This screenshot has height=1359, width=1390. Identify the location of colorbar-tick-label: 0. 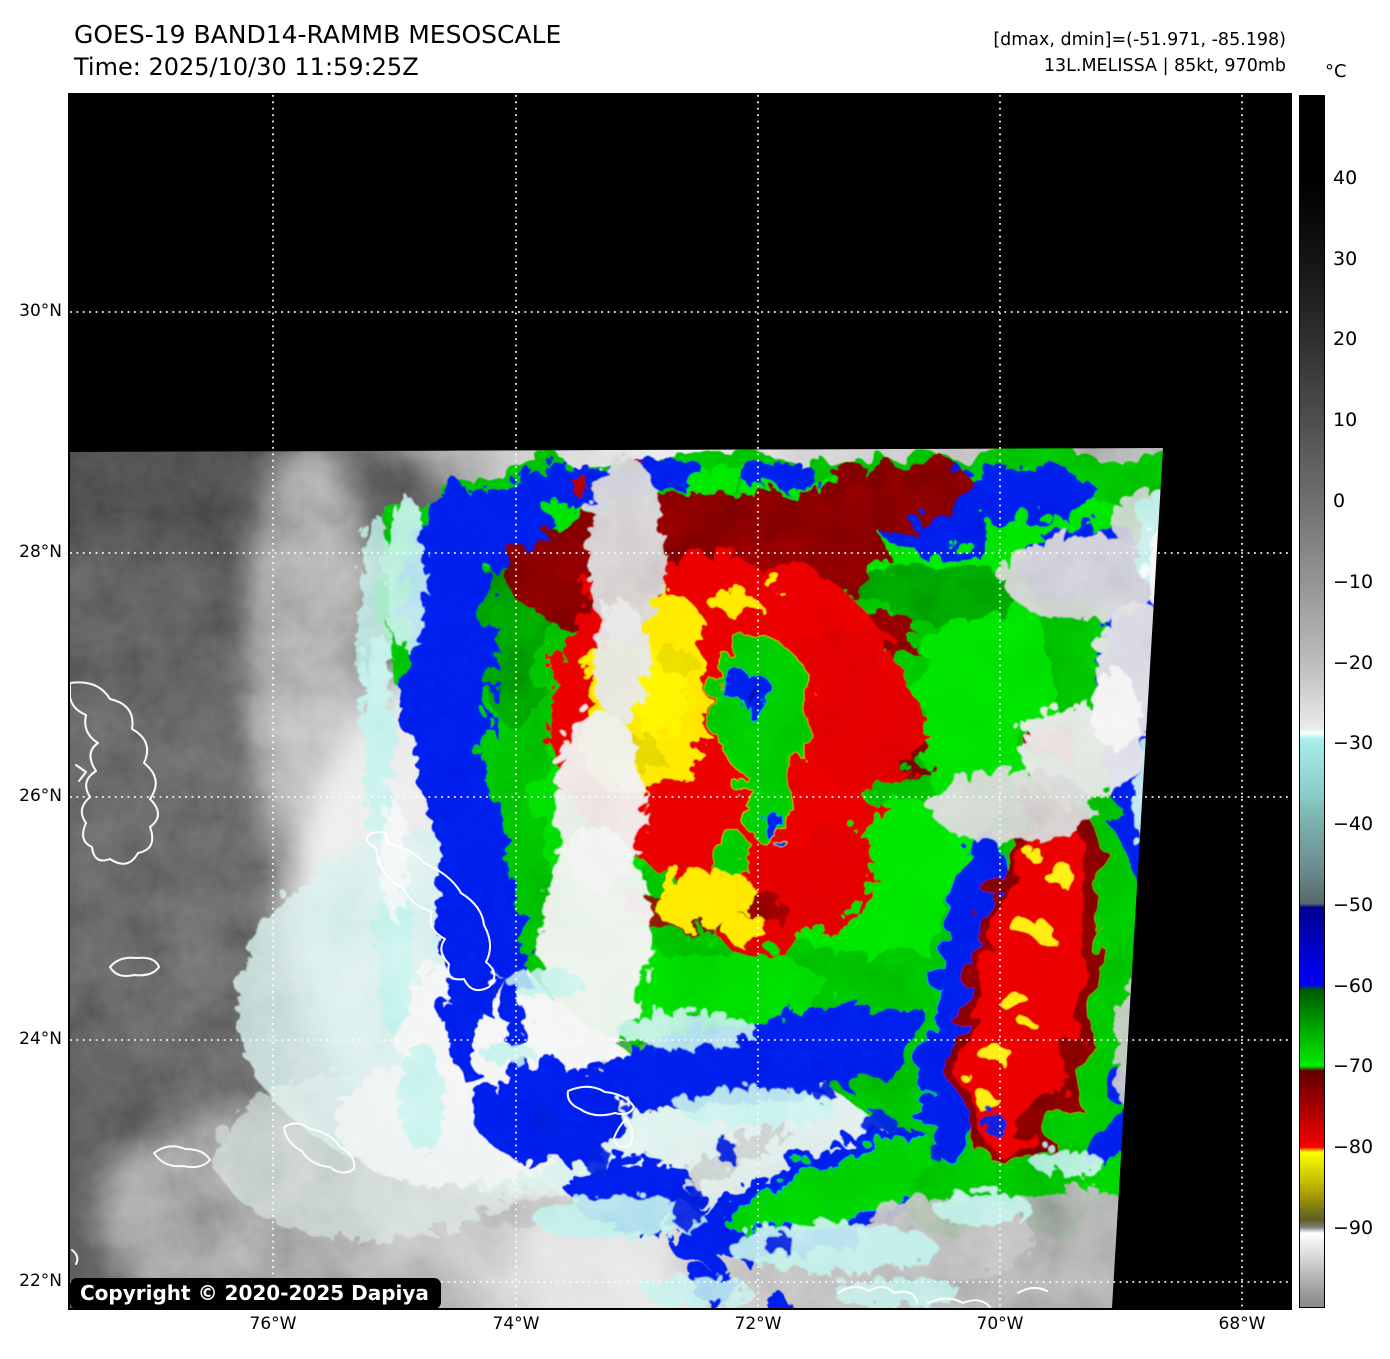
(1339, 501).